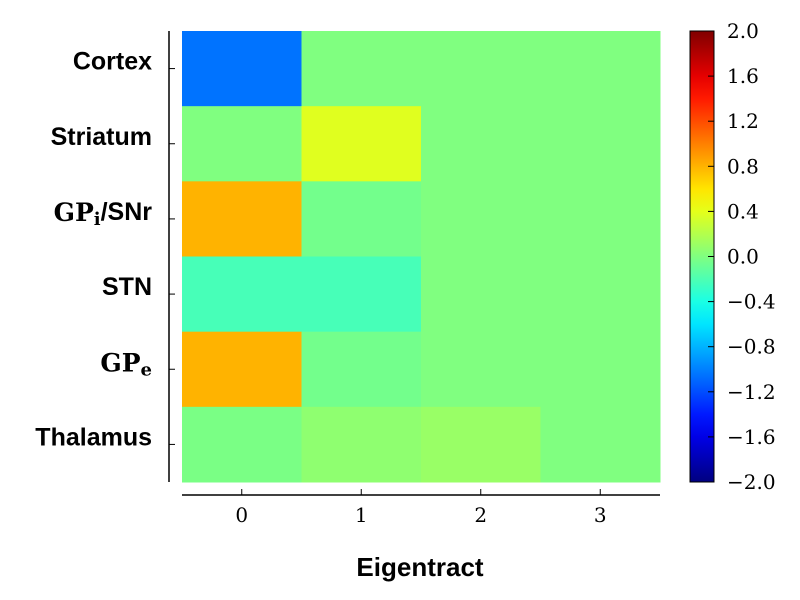  Describe the element at coordinates (420, 515) in the screenshot. I see `x-tick-labels: 0 1 2 3` at that location.